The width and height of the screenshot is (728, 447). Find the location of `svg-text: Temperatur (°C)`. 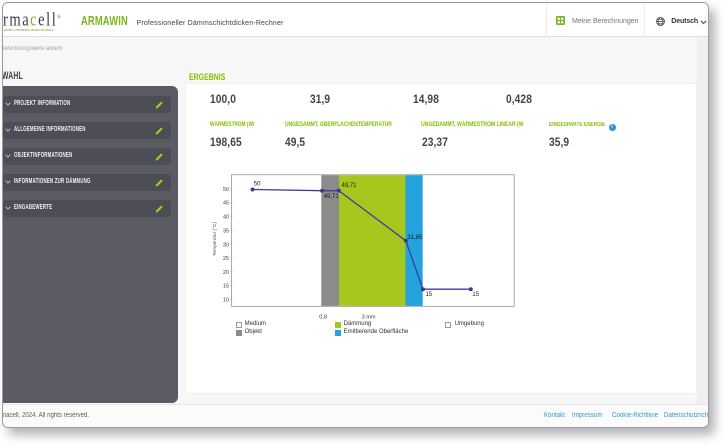

svg-text: Temperatur (°C) is located at coordinates (215, 239).